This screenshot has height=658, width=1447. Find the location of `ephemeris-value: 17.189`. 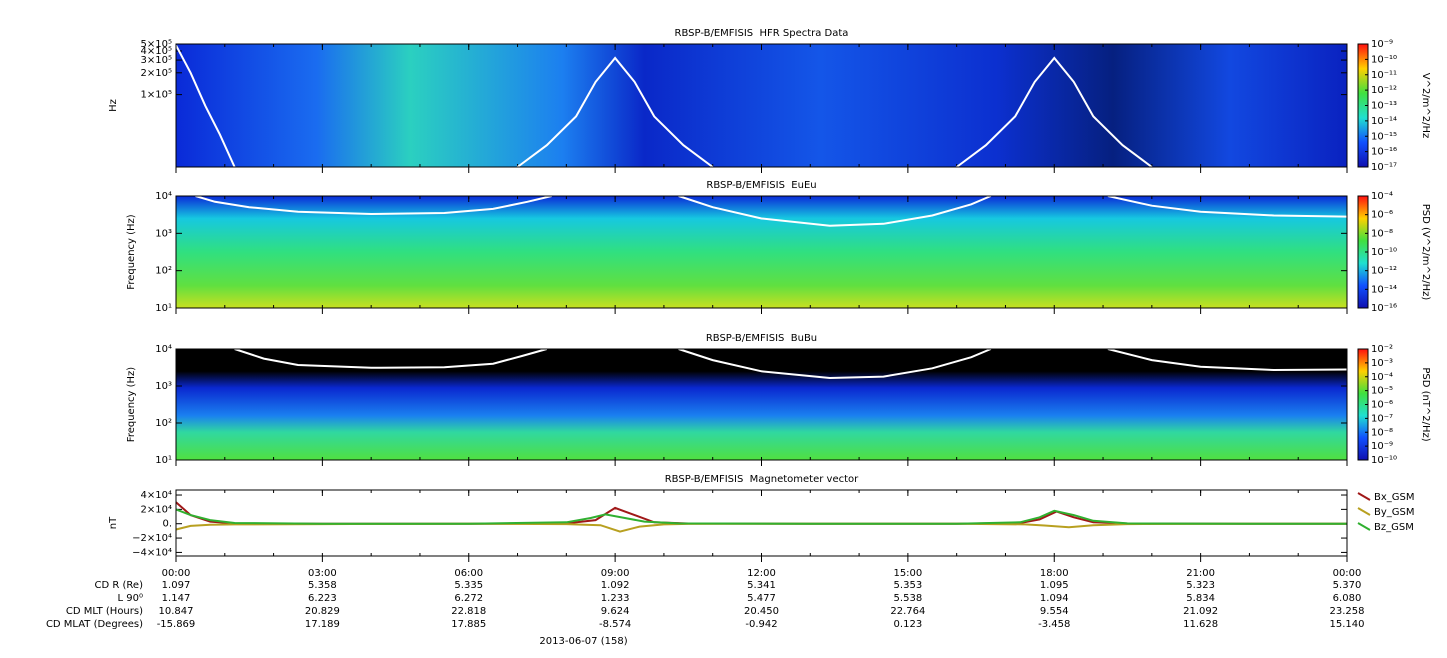

ephemeris-value: 17.189 is located at coordinates (322, 624).